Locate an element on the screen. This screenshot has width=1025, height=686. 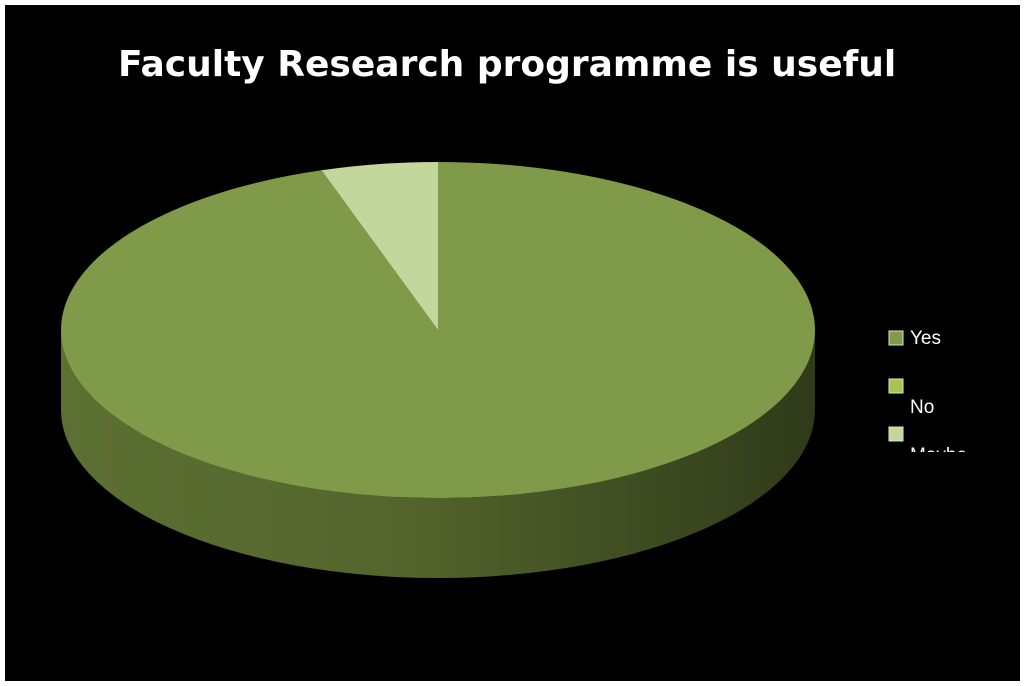
legend: Yes No Maybe is located at coordinates (927, 397).